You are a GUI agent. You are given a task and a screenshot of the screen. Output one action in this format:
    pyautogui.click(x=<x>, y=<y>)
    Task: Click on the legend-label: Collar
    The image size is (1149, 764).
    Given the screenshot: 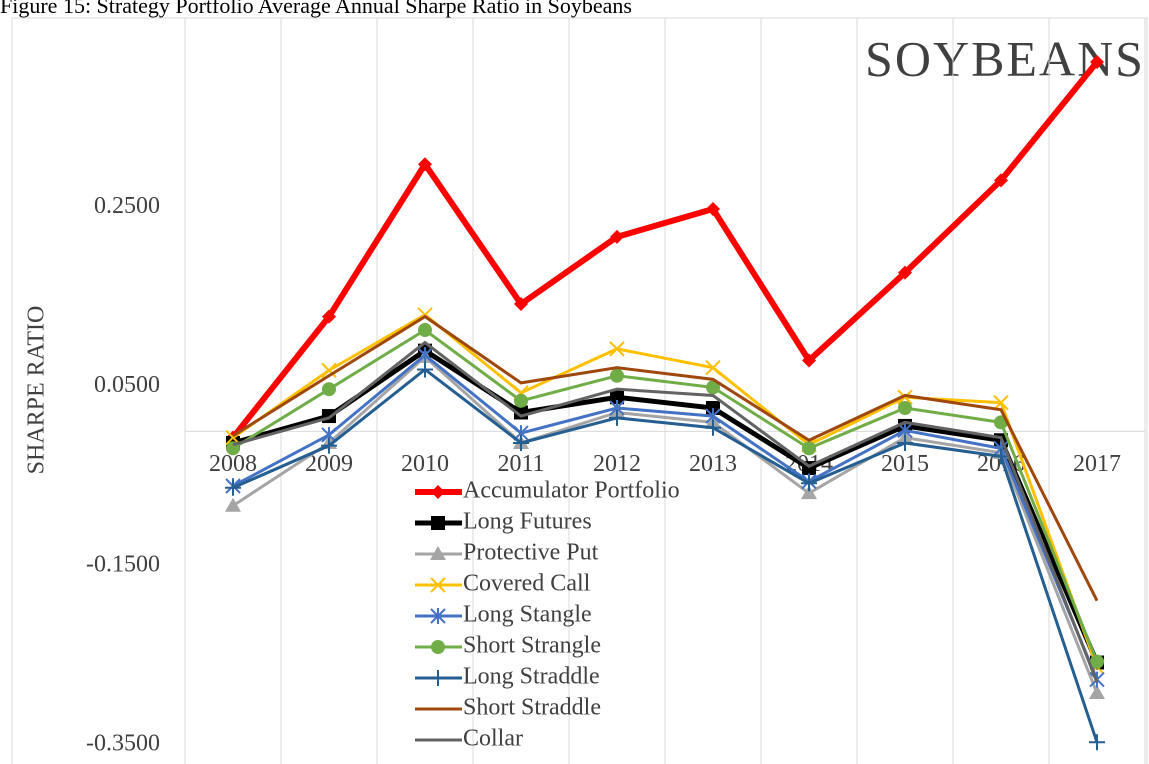 What is the action you would take?
    pyautogui.click(x=493, y=739)
    